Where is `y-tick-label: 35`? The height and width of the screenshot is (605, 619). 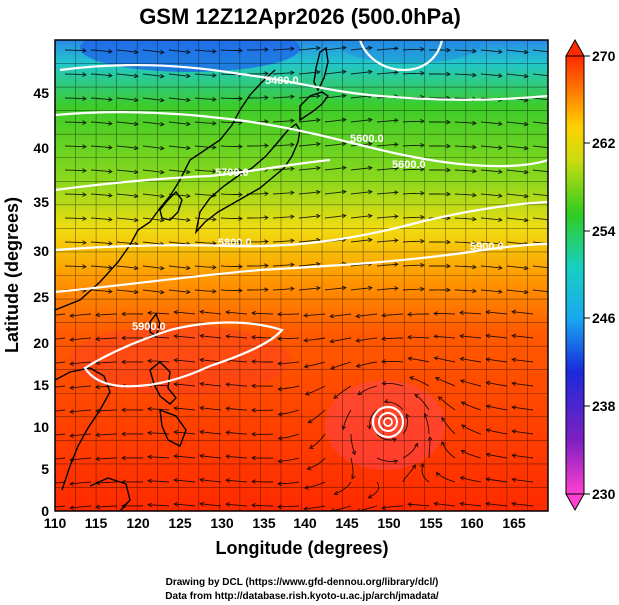
y-tick-label: 35 is located at coordinates (41, 202).